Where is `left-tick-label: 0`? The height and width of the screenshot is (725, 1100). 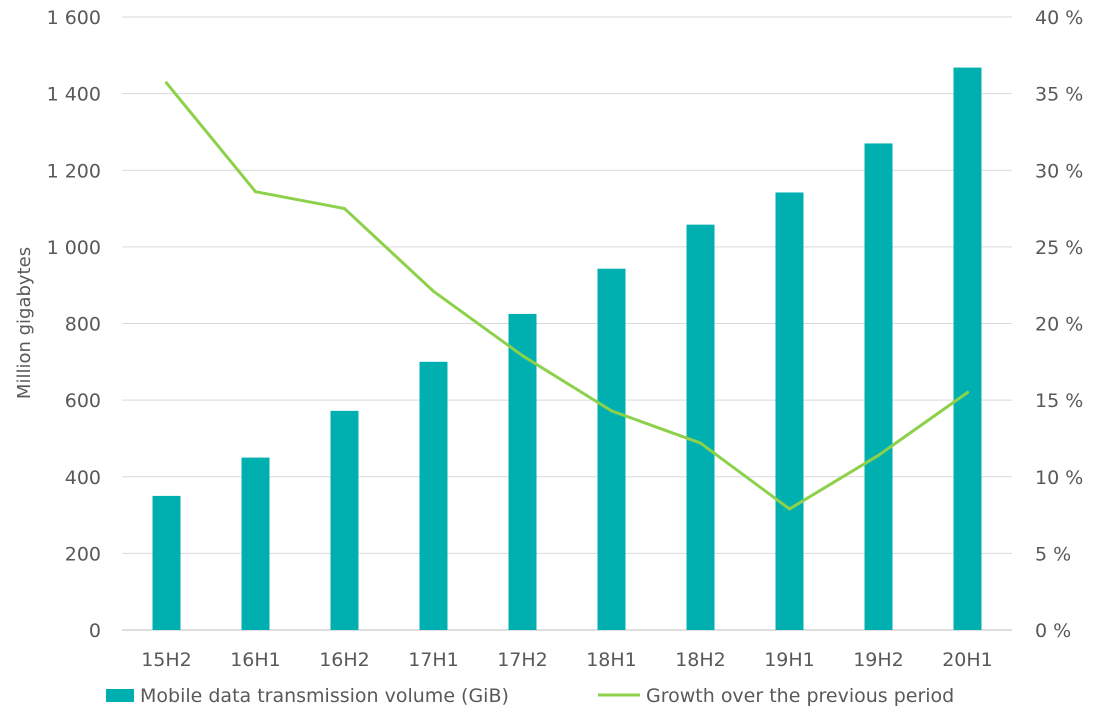 left-tick-label: 0 is located at coordinates (95, 631).